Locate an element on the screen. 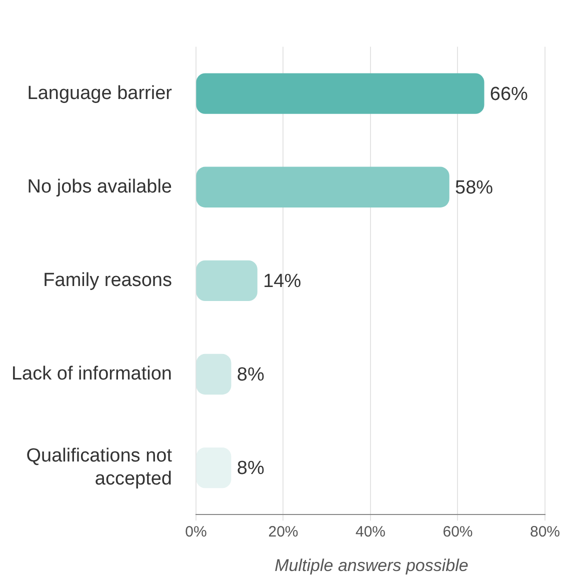 The width and height of the screenshot is (563, 588). text: Multiple answers possible is located at coordinates (372, 566).